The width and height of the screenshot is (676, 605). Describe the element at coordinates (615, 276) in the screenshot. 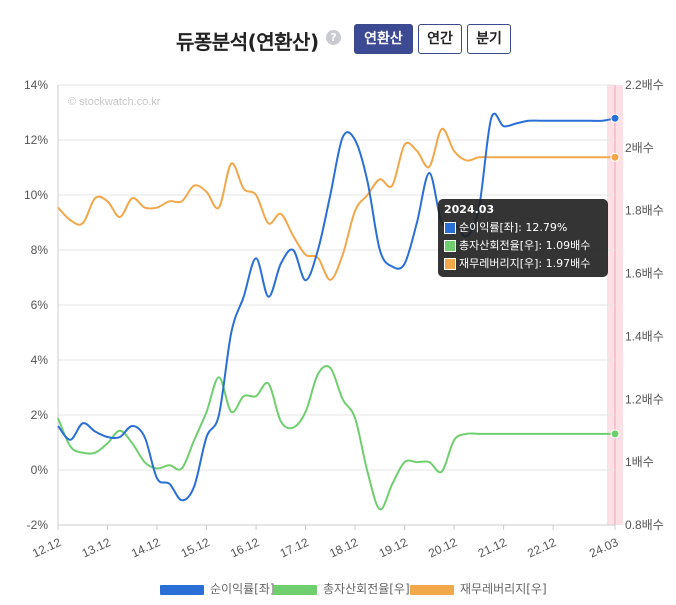

I see `series-endpoints` at that location.